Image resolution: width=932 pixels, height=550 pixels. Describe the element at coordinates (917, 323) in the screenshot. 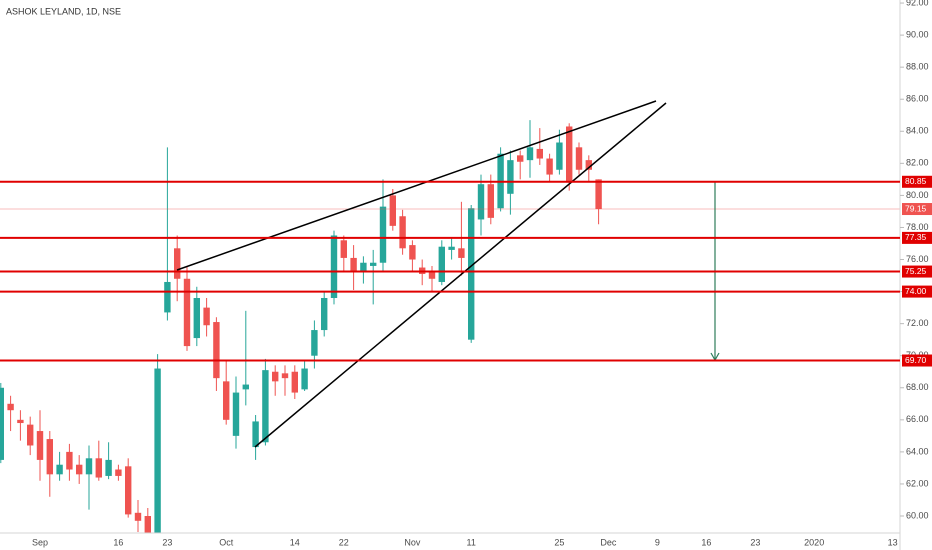

I see `y-tick-label: 72.00` at that location.